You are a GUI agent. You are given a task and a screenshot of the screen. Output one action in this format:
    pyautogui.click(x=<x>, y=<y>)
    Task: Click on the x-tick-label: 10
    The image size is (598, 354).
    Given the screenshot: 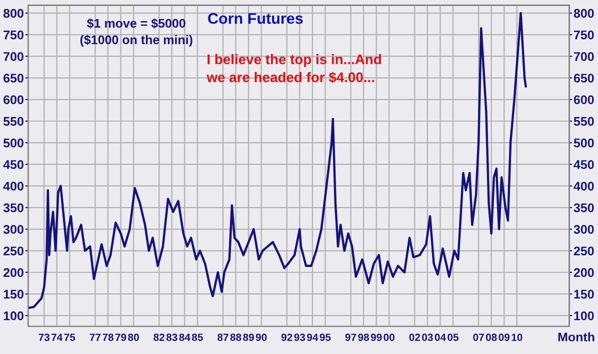 What is the action you would take?
    pyautogui.click(x=517, y=337)
    